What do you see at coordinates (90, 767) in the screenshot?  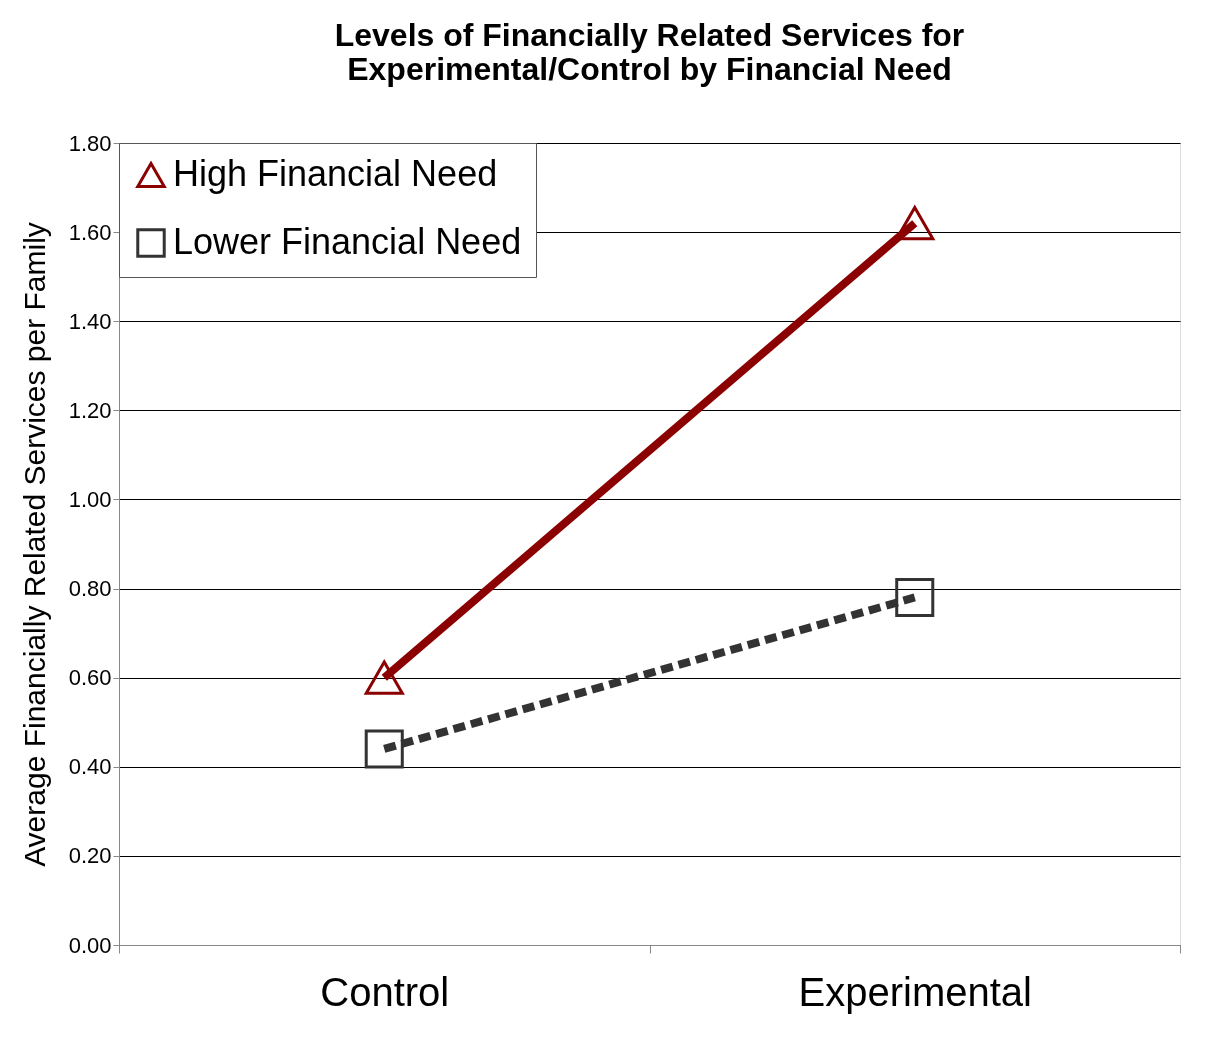 I see `y-tick-label: 0.40` at bounding box center [90, 767].